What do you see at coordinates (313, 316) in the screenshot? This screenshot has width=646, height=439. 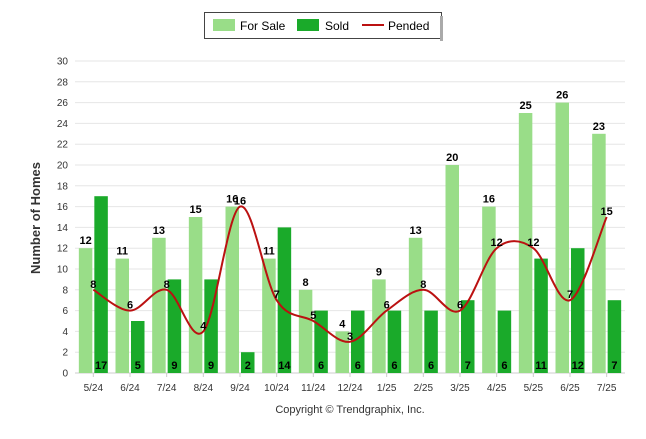 I see `data-label-pended: 5` at bounding box center [313, 316].